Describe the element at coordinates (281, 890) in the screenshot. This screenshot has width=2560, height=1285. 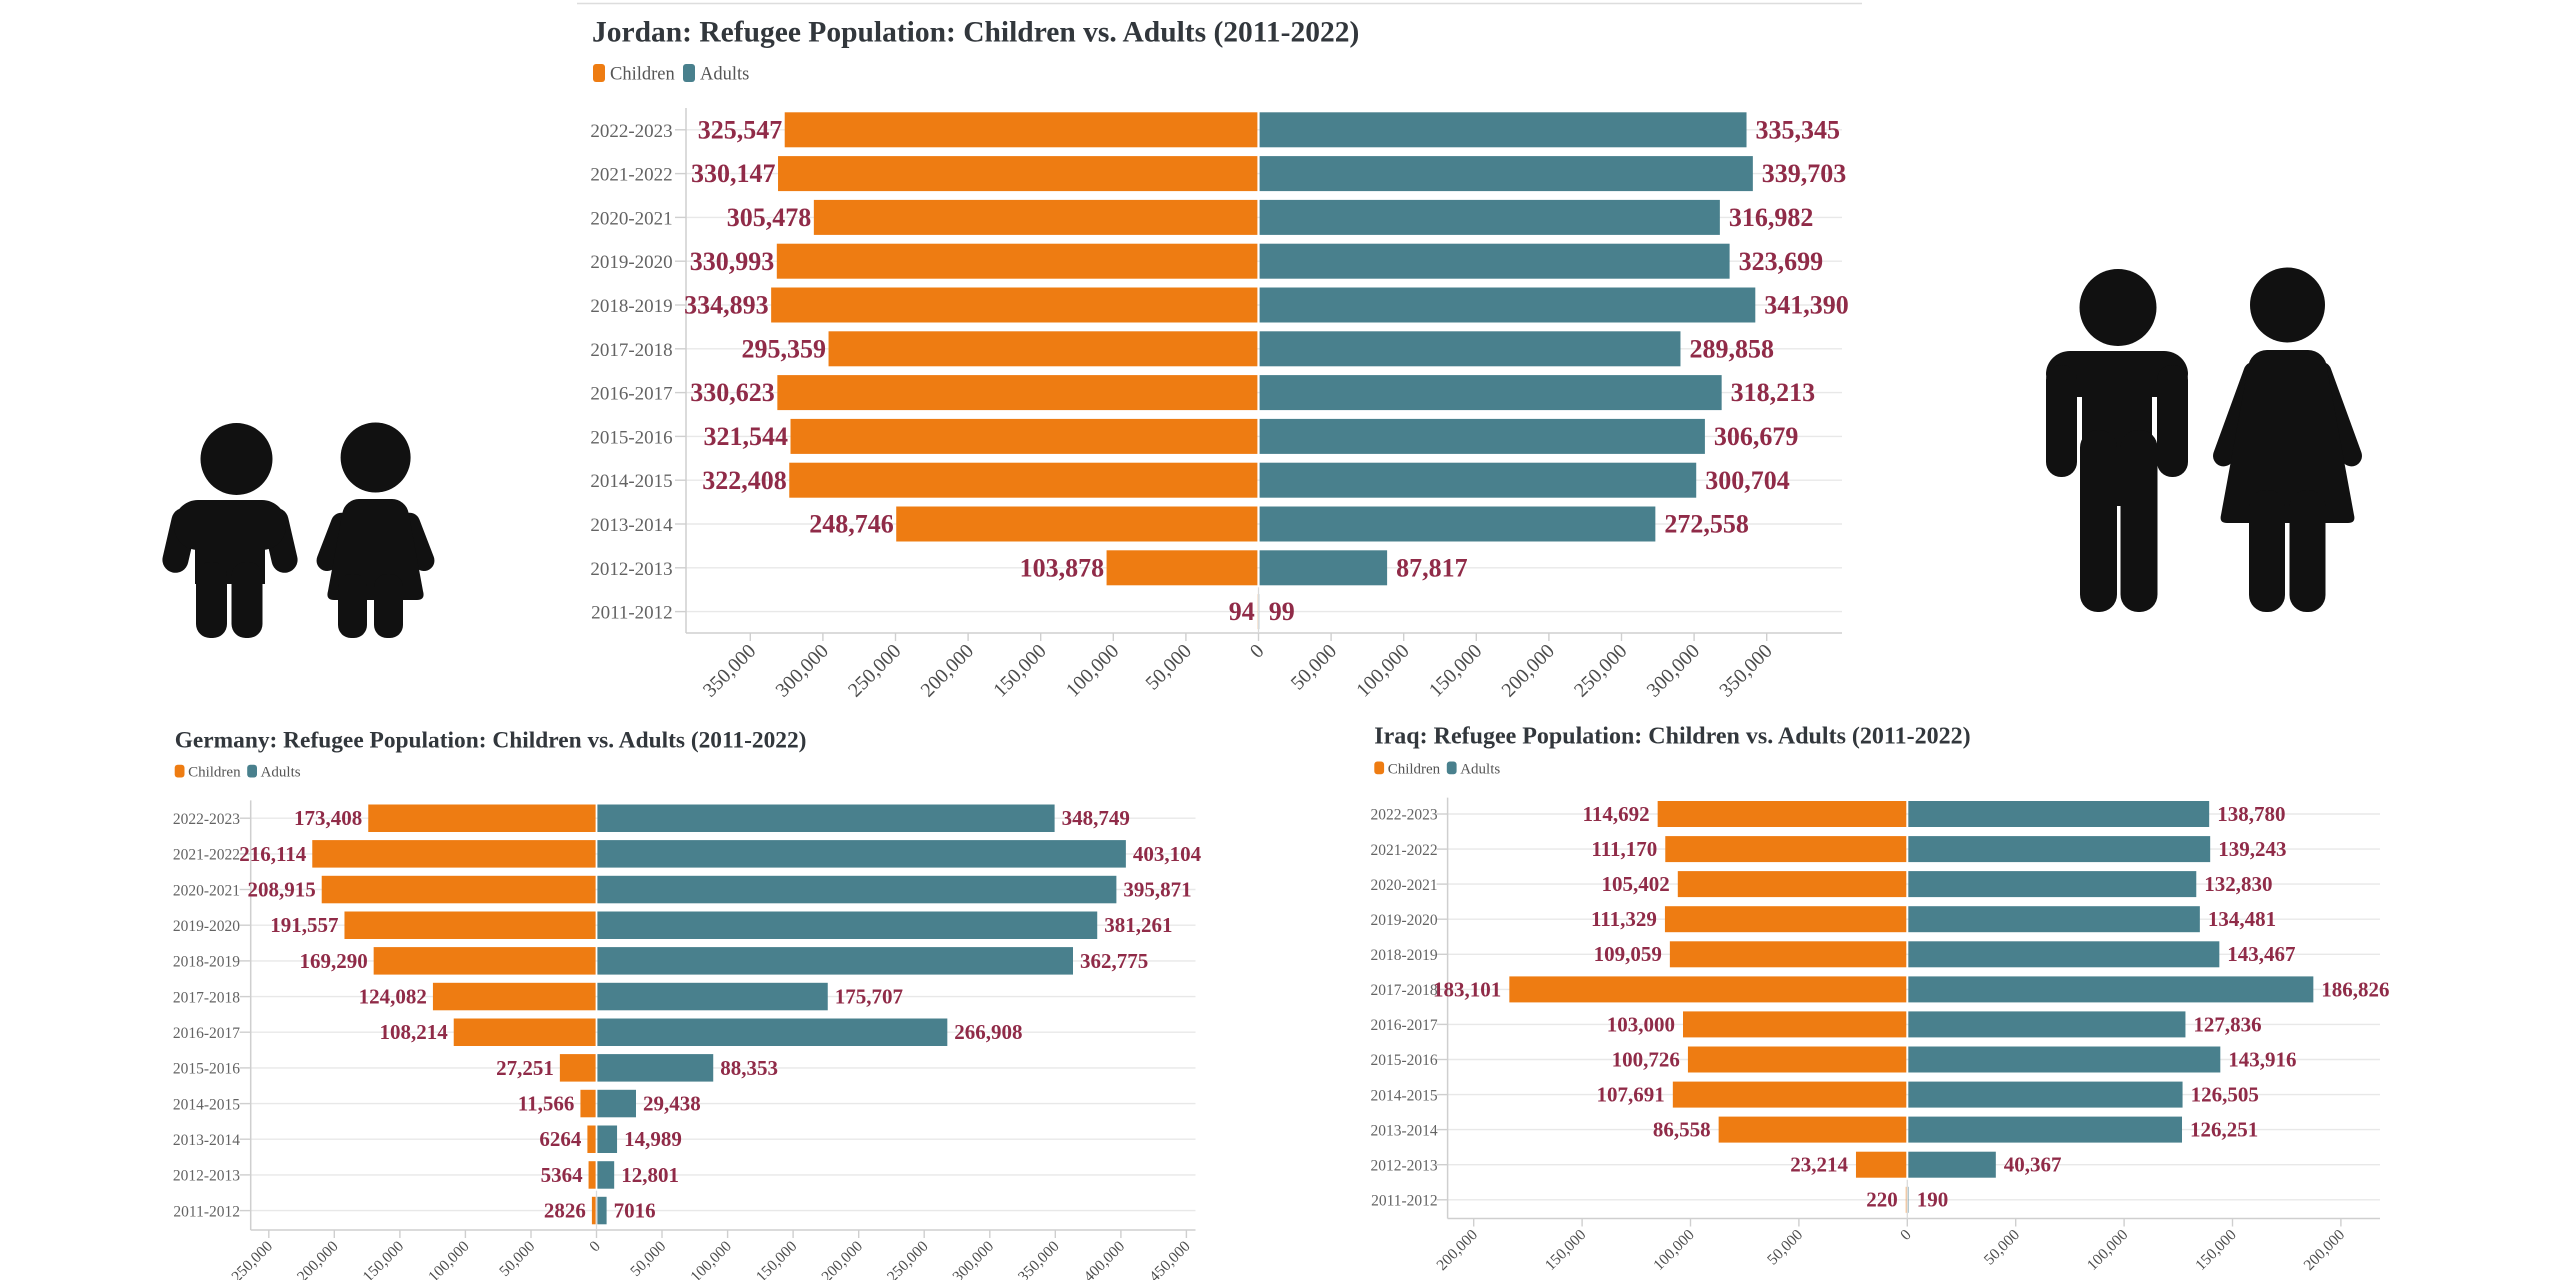
I see `svg-text: 208,915` at that location.